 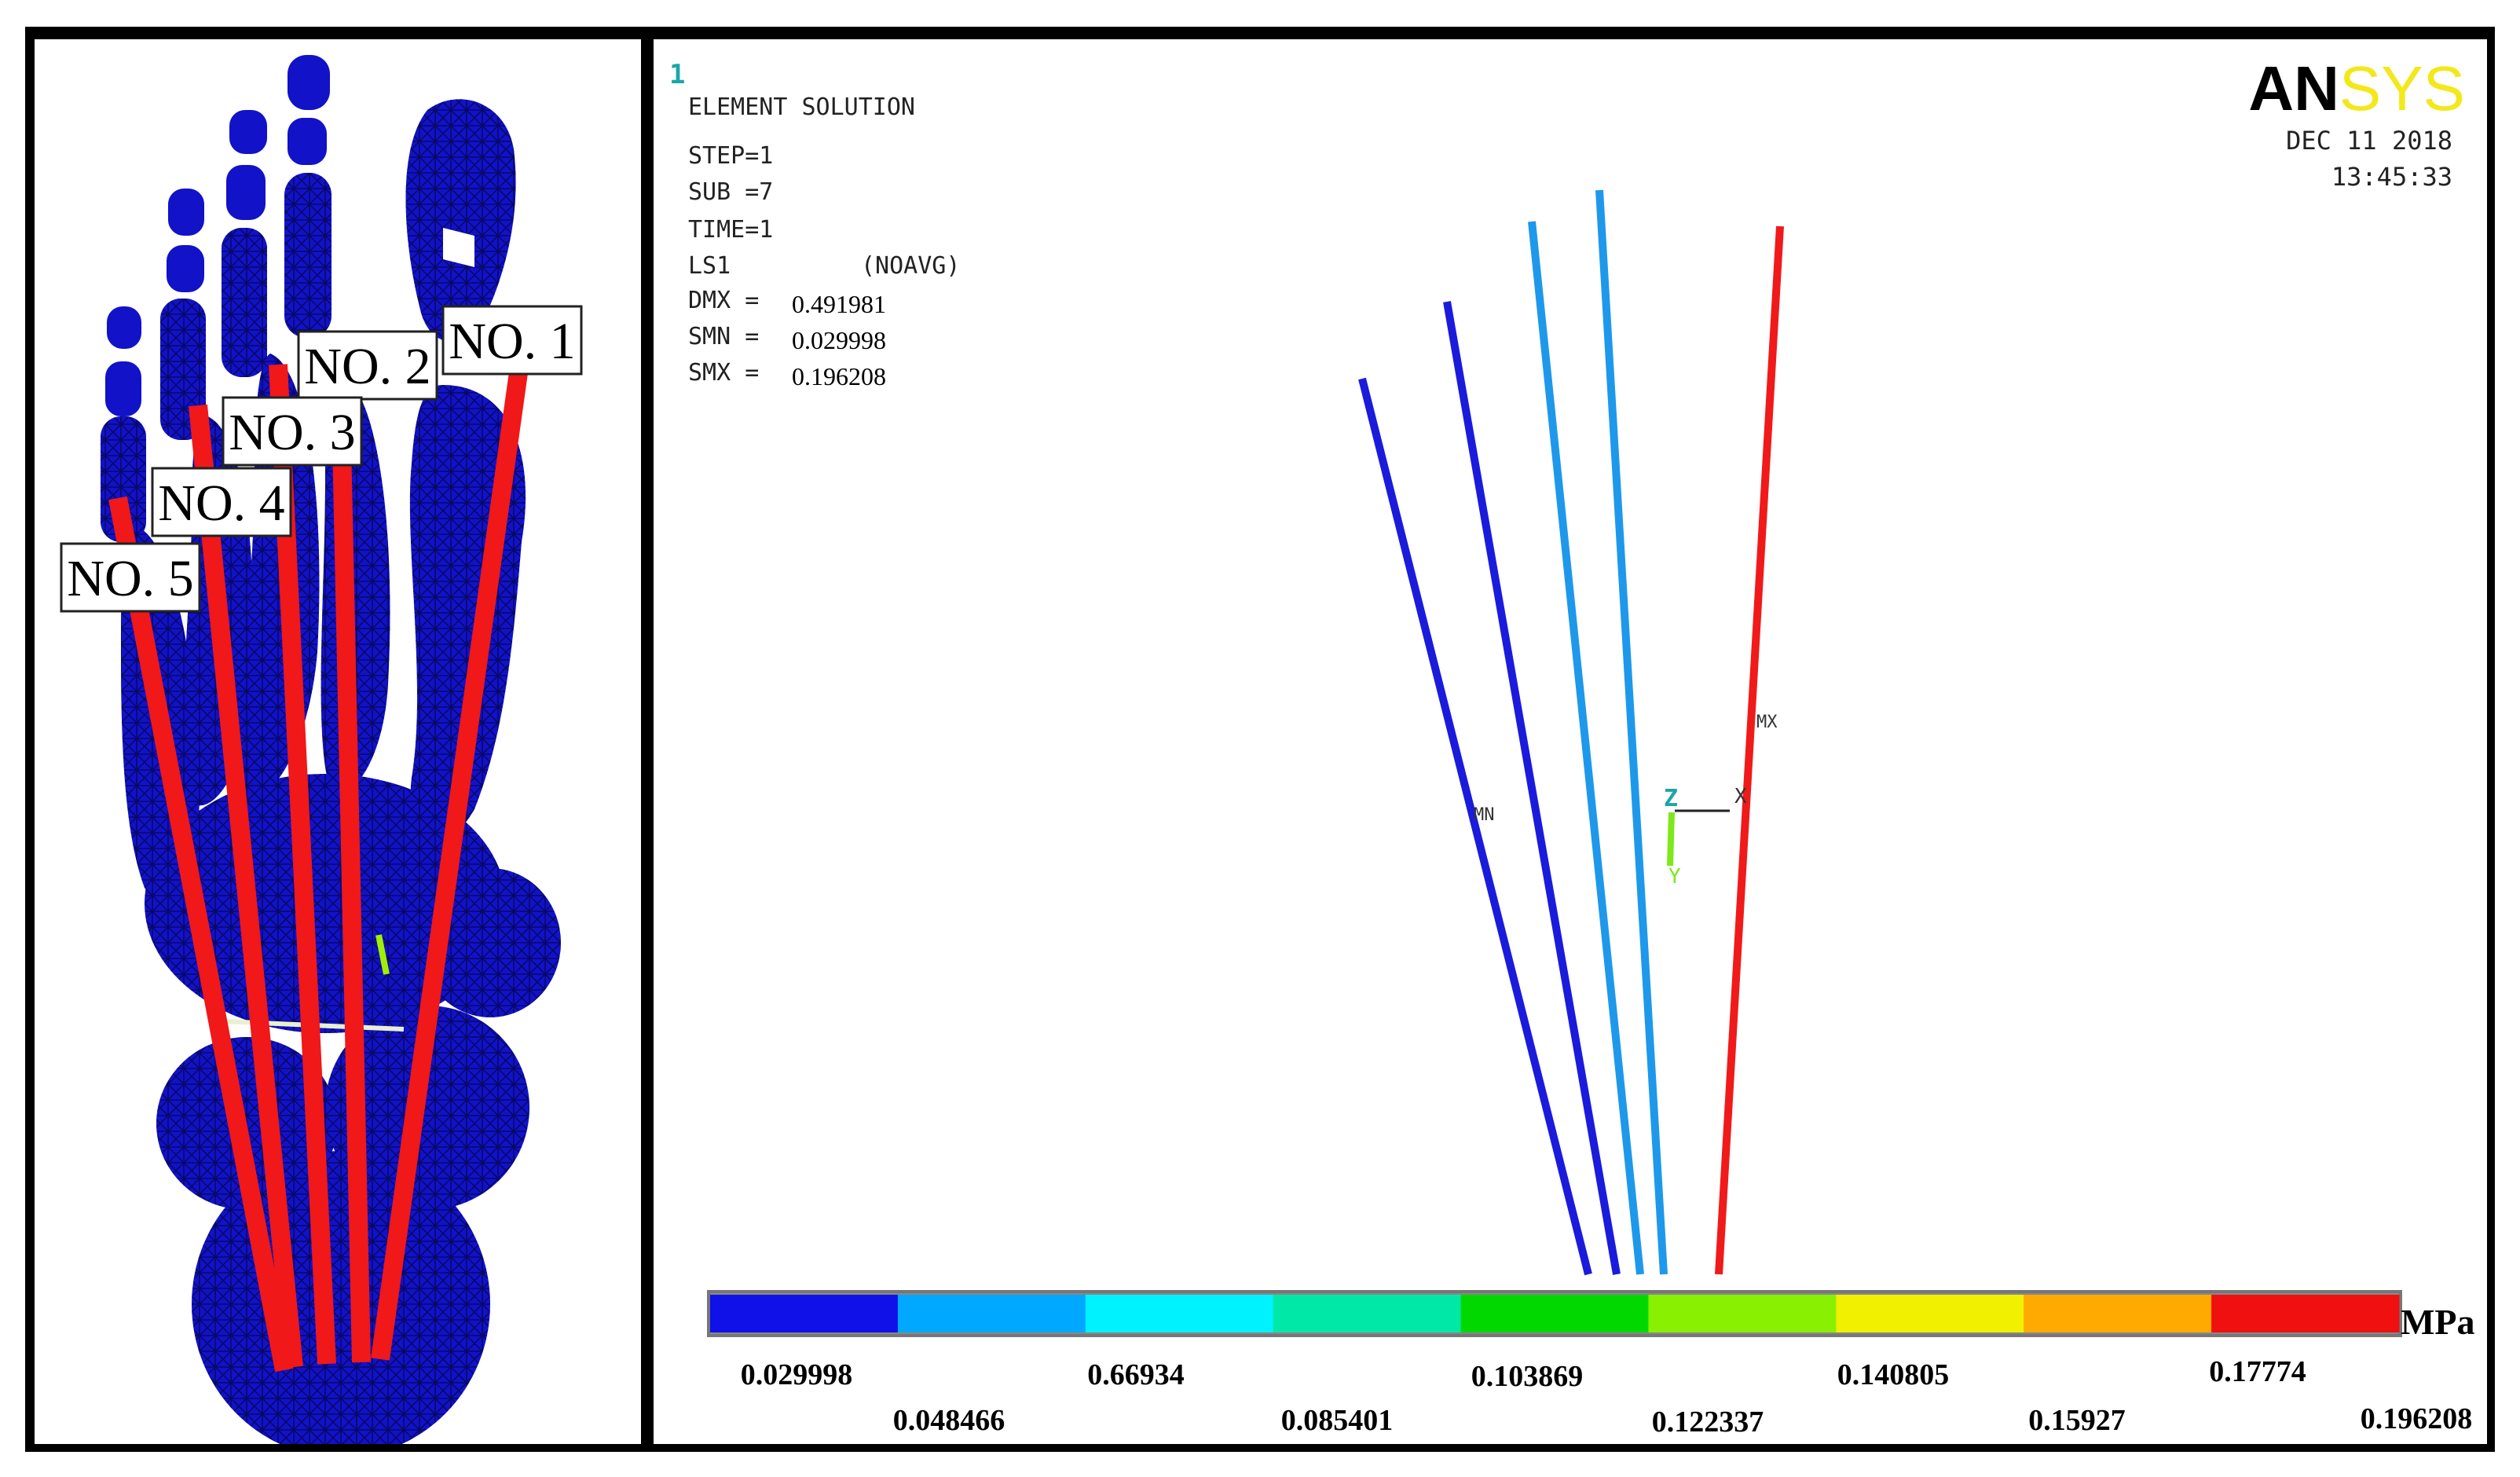 I want to click on scale-bottom-1: 0.048466, so click(x=949, y=1420).